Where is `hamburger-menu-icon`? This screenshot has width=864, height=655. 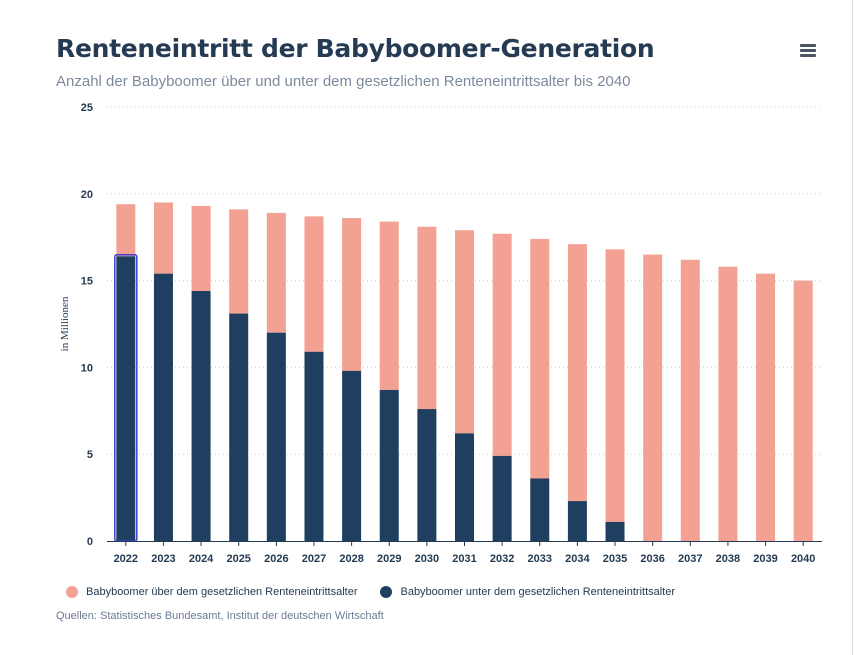
hamburger-menu-icon is located at coordinates (809, 51).